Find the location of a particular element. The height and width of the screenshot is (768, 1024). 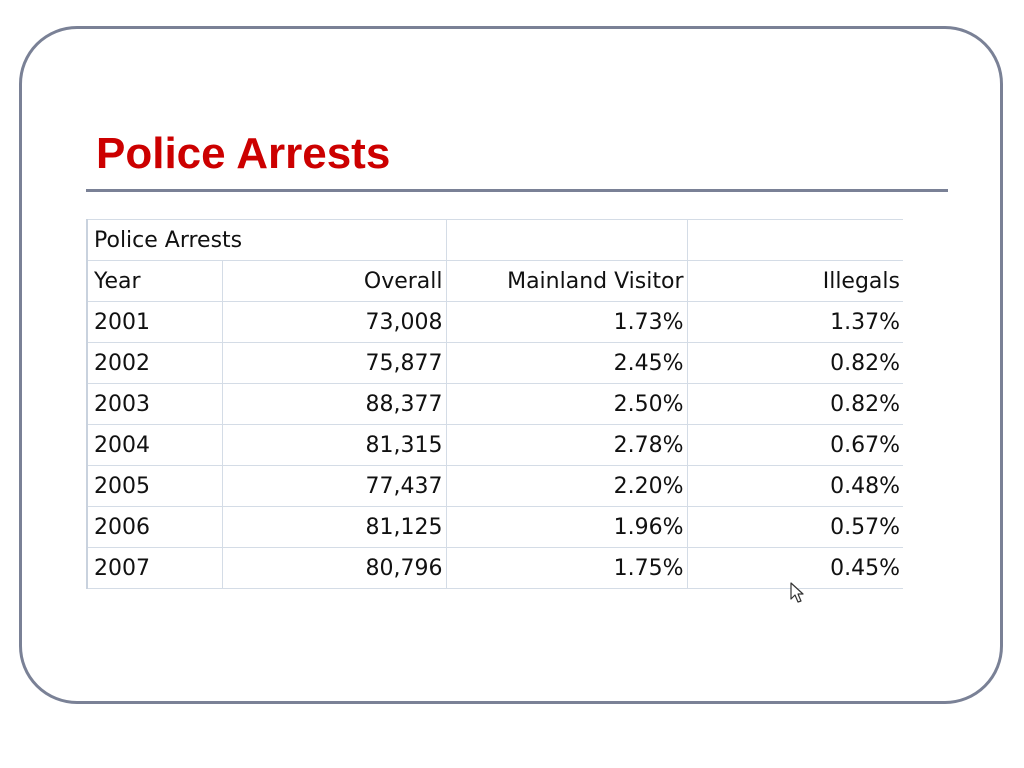

cell-overall: 73,008 is located at coordinates (334, 322).